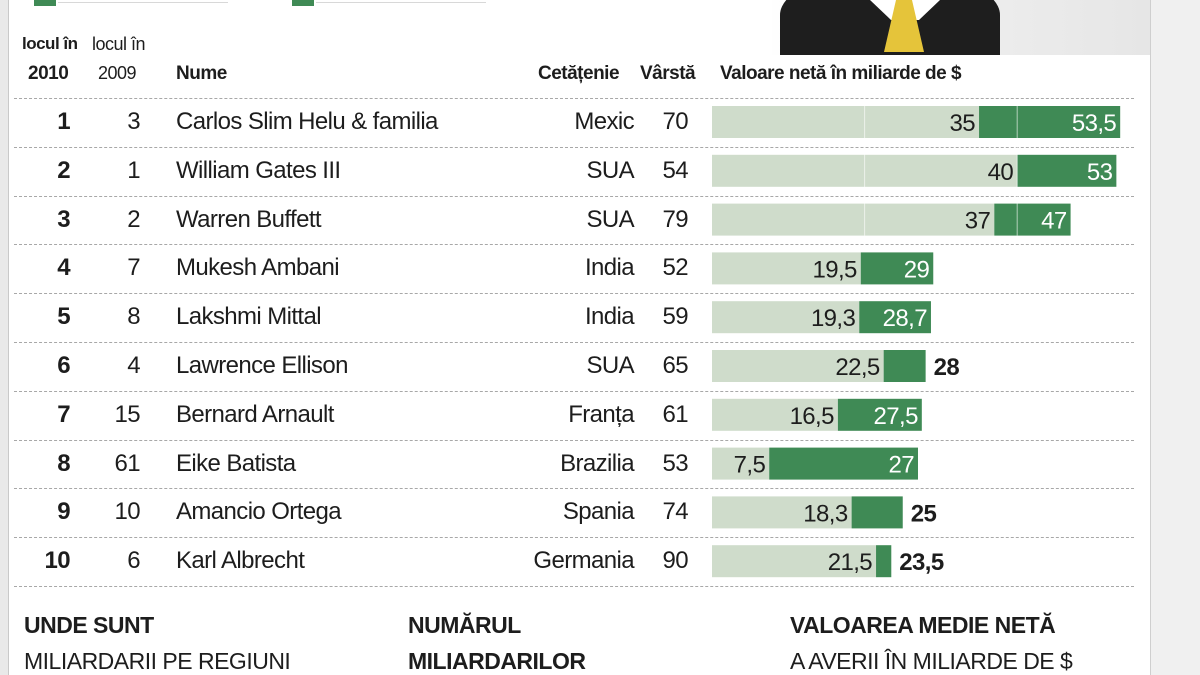  I want to click on label-previous-value: 7,5, so click(750, 465).